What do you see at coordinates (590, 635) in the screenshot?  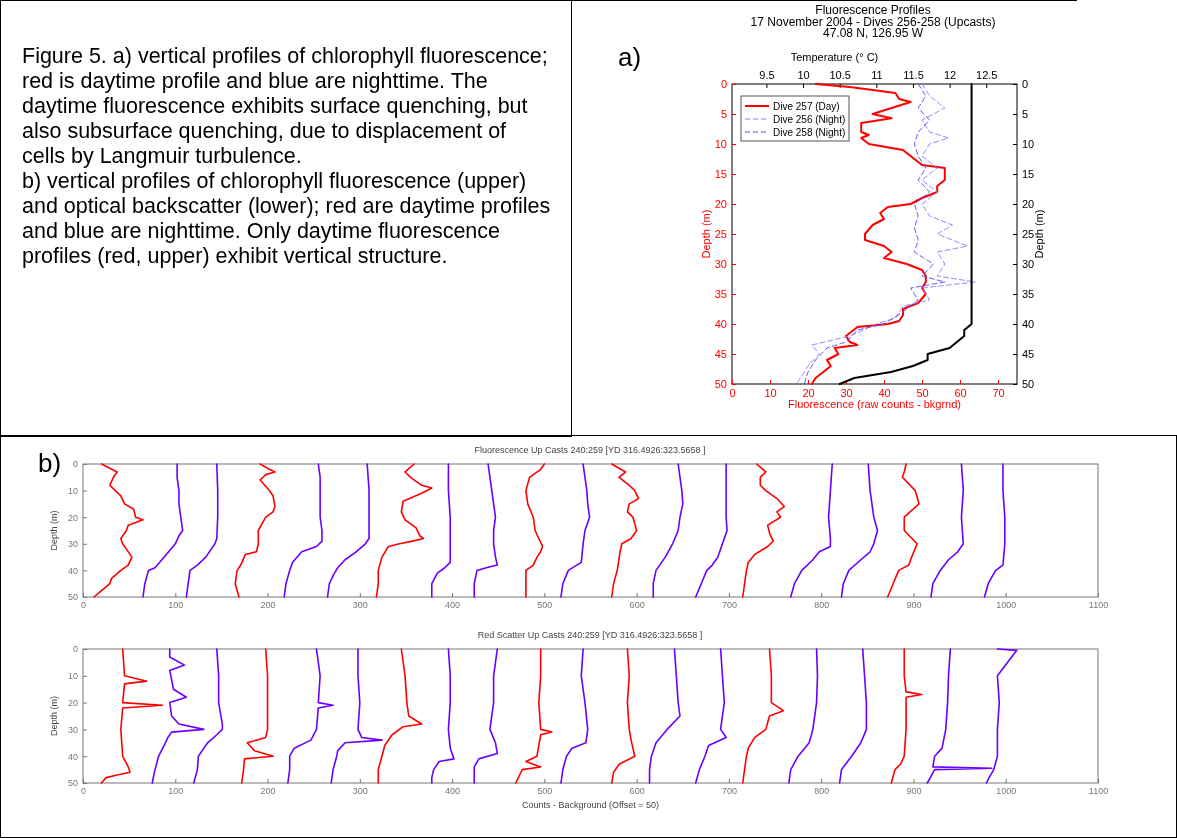 I see `chart-title: Red Scatter Up Casts 240:259 [YD 316.4926:323.5658 ]` at bounding box center [590, 635].